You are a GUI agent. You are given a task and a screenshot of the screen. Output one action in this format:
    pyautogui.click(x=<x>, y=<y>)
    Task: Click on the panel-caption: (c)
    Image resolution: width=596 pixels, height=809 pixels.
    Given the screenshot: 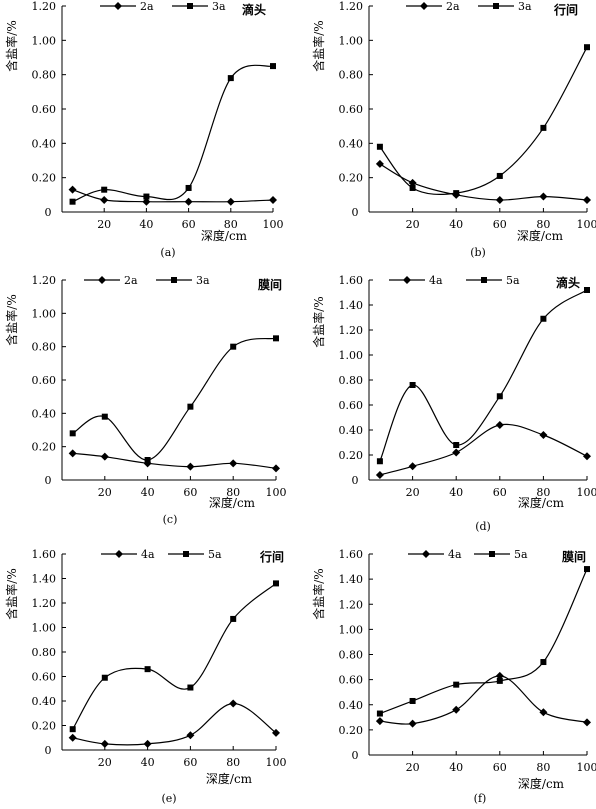 What is the action you would take?
    pyautogui.click(x=170, y=519)
    